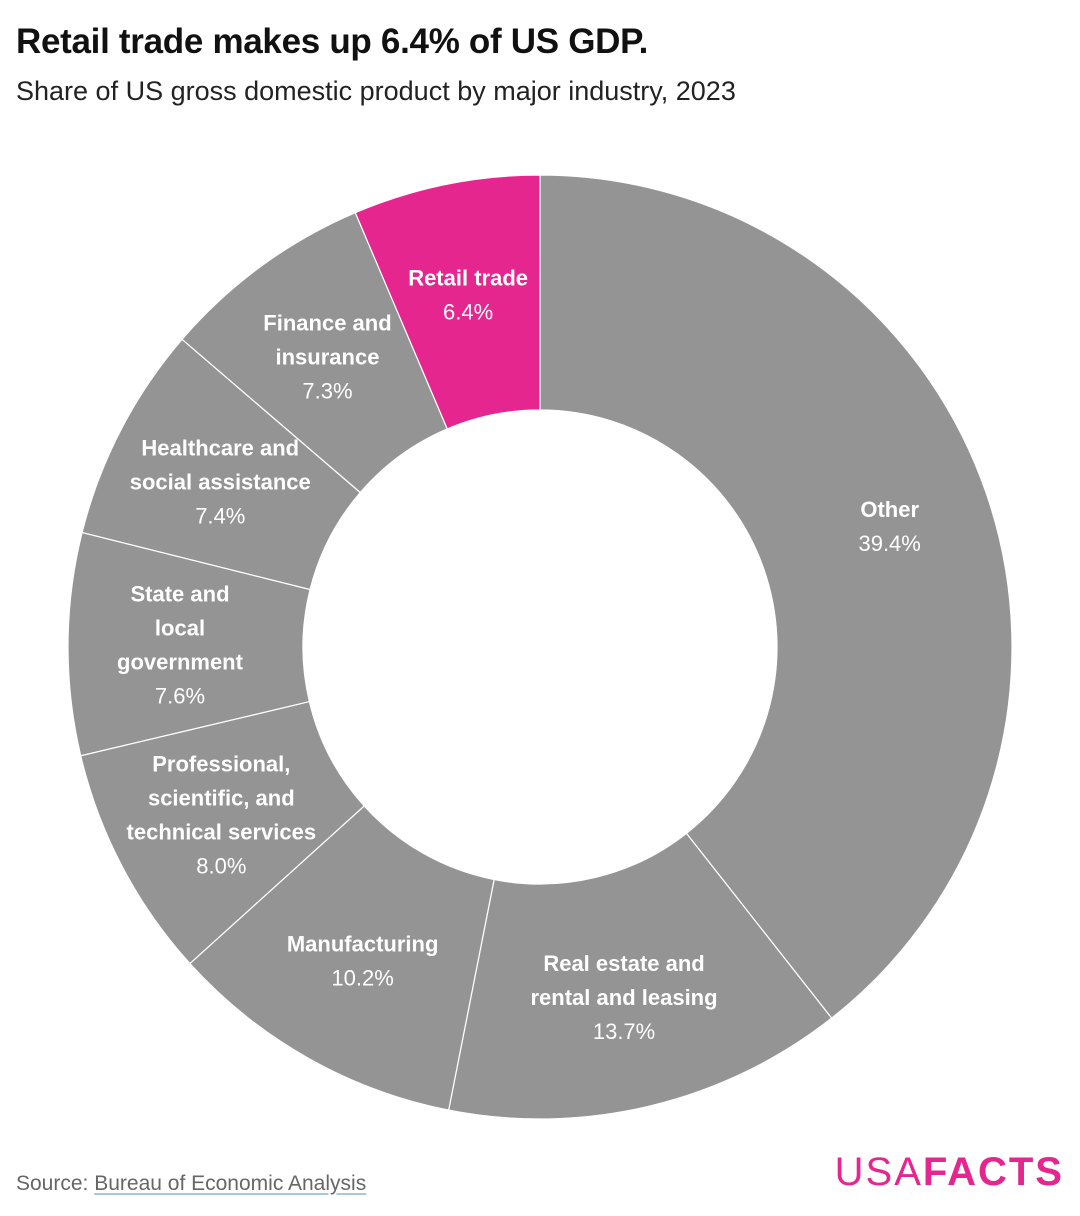 The width and height of the screenshot is (1080, 1216). What do you see at coordinates (878, 1172) in the screenshot?
I see `logo-usa: USA` at bounding box center [878, 1172].